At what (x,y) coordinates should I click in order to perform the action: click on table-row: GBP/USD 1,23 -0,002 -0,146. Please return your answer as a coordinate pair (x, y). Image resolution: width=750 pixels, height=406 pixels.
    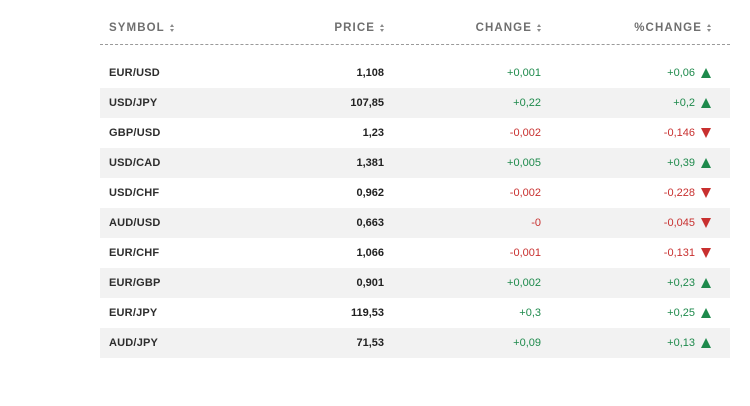
    Looking at the image, I should click on (415, 133).